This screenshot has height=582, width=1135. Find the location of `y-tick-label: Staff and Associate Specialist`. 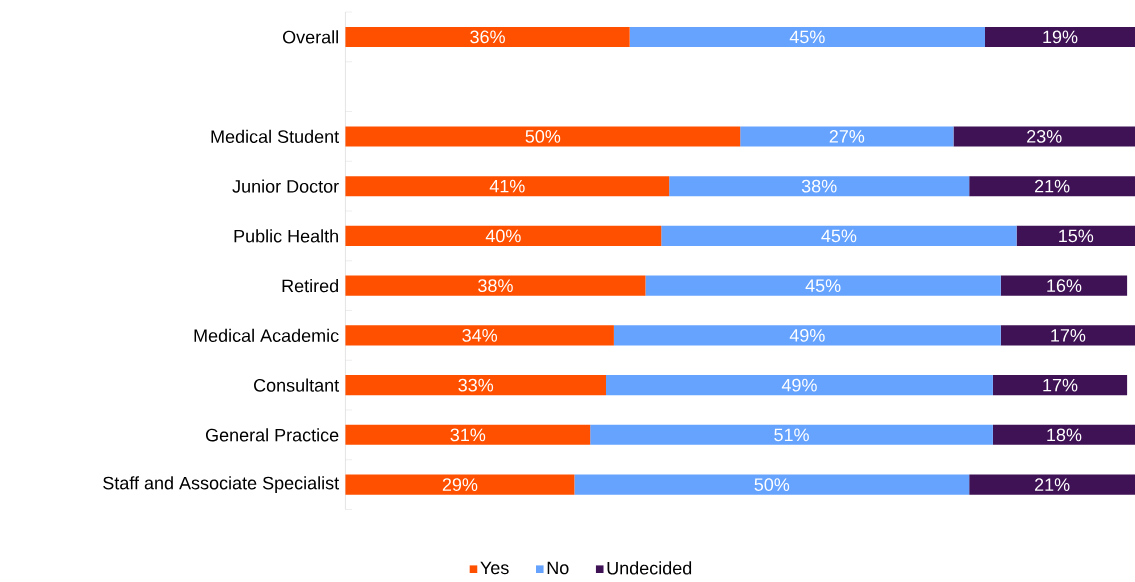

y-tick-label: Staff and Associate Specialist is located at coordinates (221, 485).